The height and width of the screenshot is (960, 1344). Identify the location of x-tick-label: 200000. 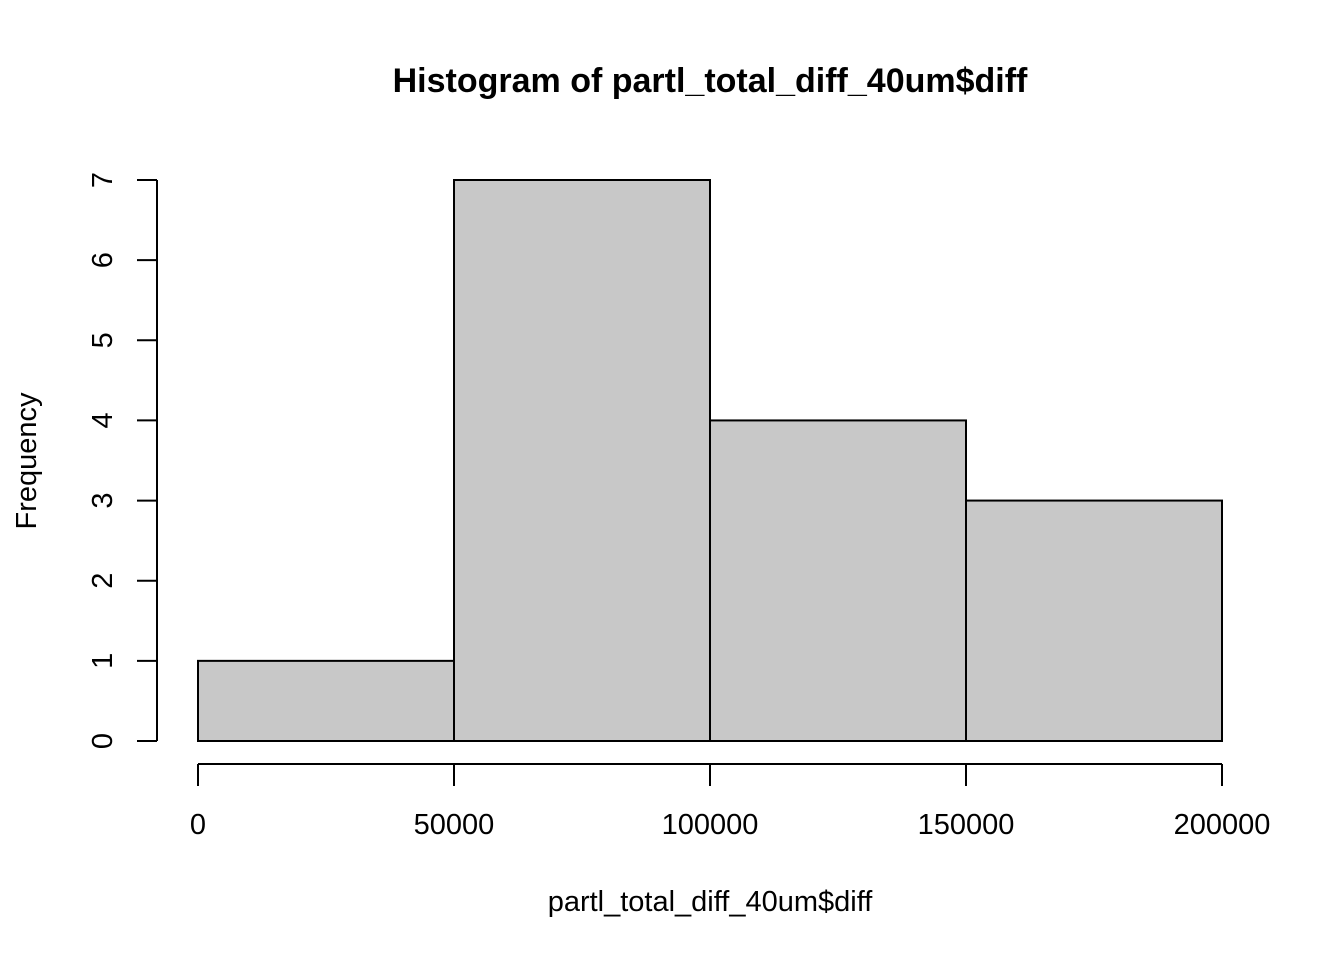
(1222, 825).